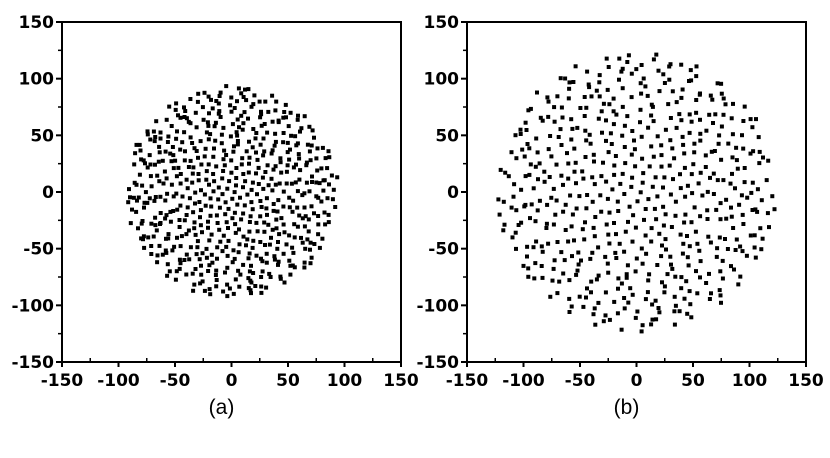 The width and height of the screenshot is (830, 458). Describe the element at coordinates (222, 407) in the screenshot. I see `panel-label: (a)` at that location.